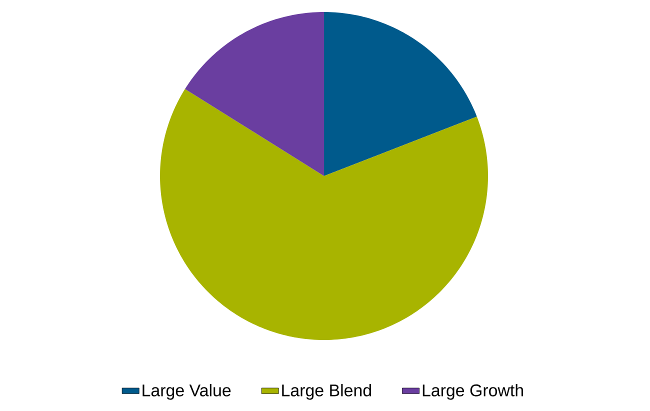  Describe the element at coordinates (326, 392) in the screenshot. I see `legend-label: Large Blend` at that location.